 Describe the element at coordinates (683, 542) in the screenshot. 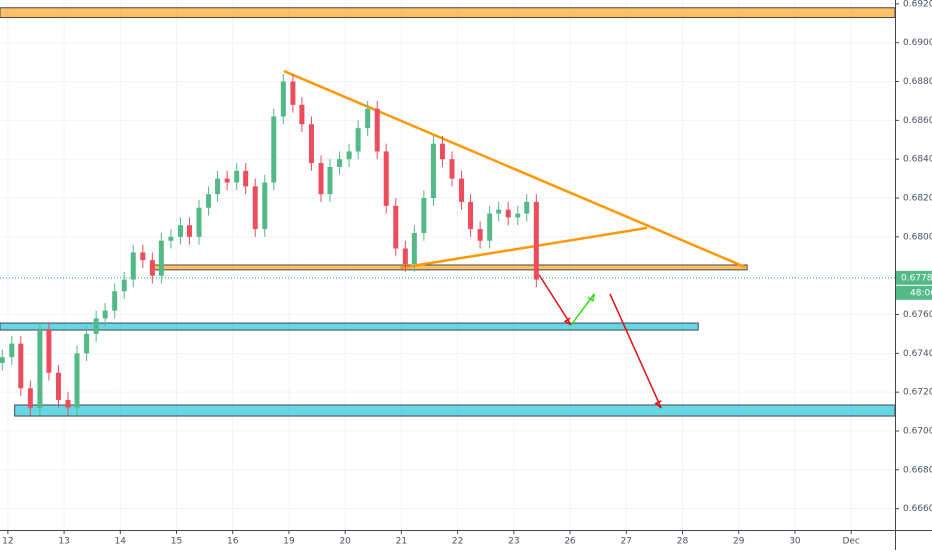

I see `x-tick-label: 28` at that location.